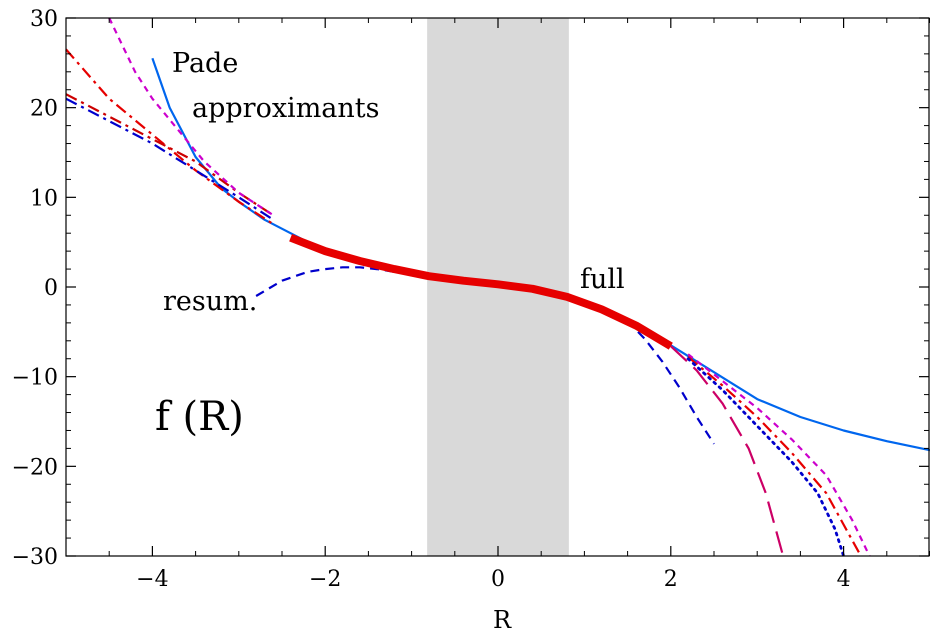  I want to click on x-tick-label: 0, so click(498, 579).